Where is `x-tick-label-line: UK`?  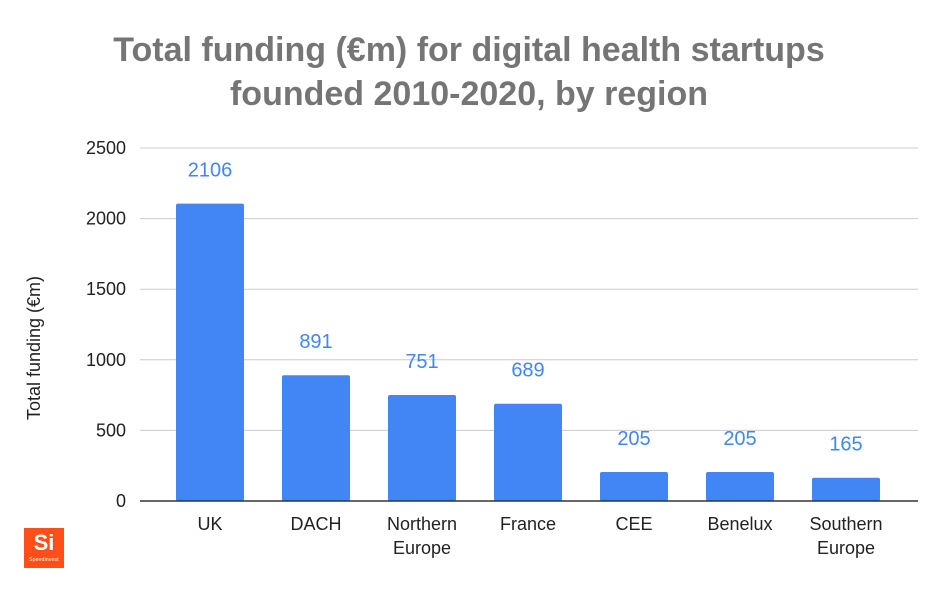
x-tick-label-line: UK is located at coordinates (209, 524).